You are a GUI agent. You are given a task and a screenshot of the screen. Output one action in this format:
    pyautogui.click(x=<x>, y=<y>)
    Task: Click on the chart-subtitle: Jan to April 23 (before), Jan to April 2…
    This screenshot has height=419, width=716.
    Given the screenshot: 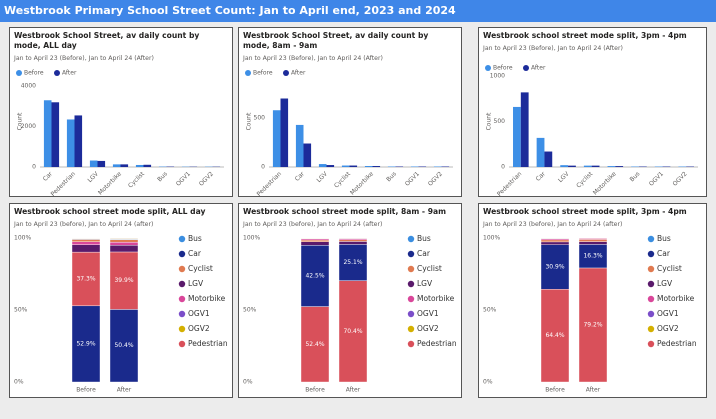 What is the action you would take?
    pyautogui.click(x=84, y=224)
    